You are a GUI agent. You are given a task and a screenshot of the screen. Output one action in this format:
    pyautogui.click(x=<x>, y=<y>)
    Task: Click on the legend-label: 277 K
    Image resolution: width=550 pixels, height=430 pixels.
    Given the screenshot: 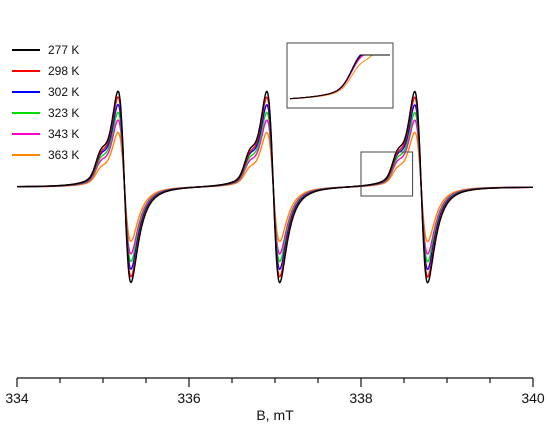 What is the action you would take?
    pyautogui.click(x=63, y=50)
    